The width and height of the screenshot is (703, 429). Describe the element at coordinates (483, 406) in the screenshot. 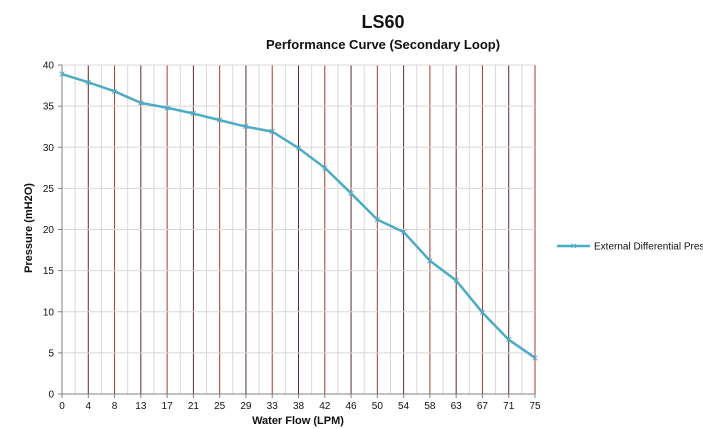

I see `x-tick-label: 67` at that location.